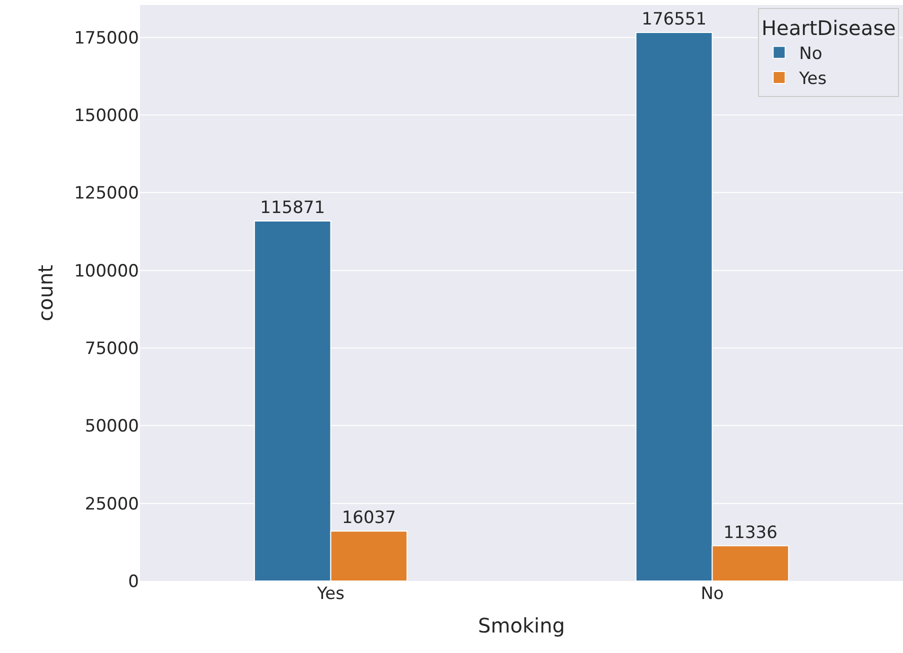  What do you see at coordinates (293, 208) in the screenshot?
I see `data-label: 115871` at bounding box center [293, 208].